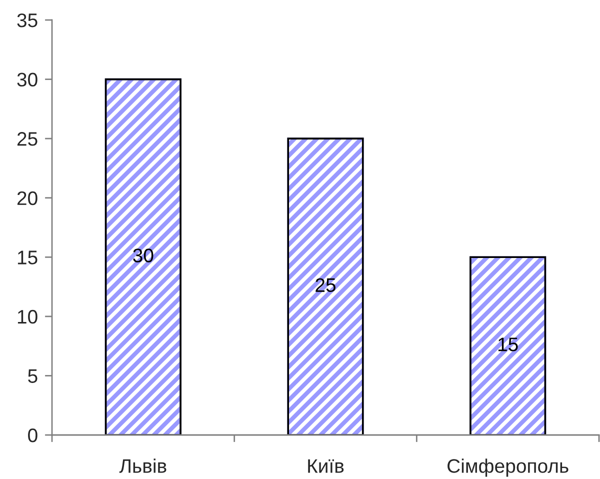 The width and height of the screenshot is (600, 479). I want to click on y-tick-label: 5, so click(33, 376).